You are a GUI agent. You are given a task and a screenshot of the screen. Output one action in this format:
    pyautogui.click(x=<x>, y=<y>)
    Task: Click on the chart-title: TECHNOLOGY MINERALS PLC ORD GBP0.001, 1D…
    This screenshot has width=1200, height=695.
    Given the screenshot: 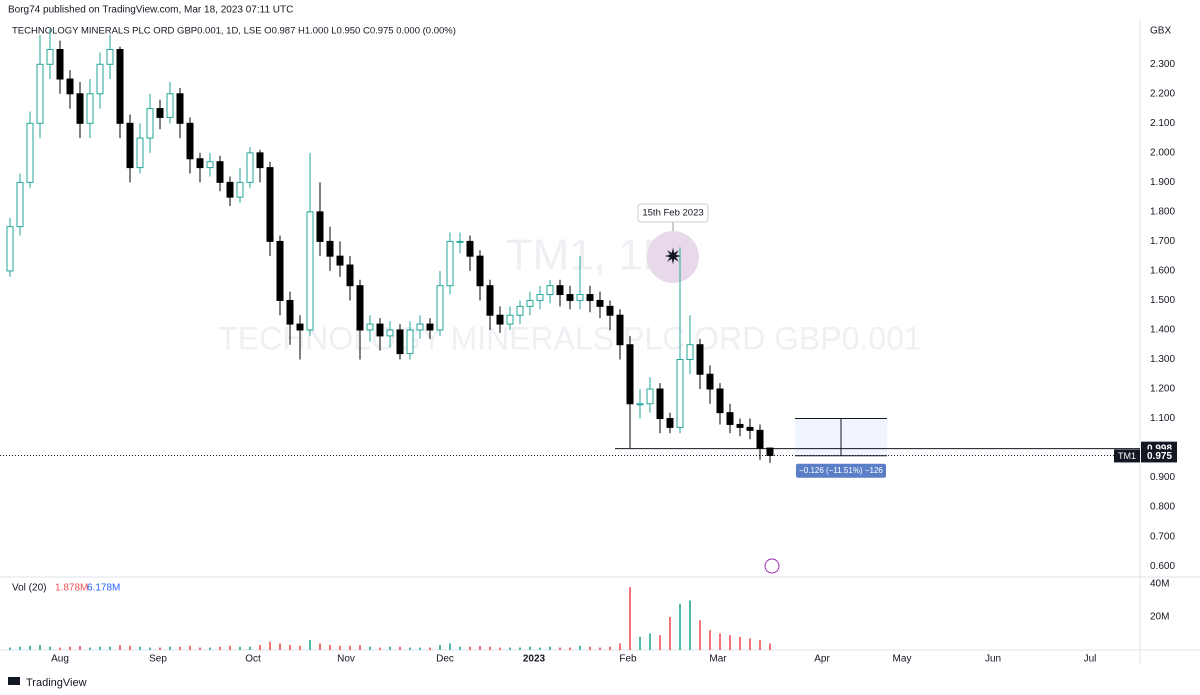 What is the action you would take?
    pyautogui.click(x=234, y=31)
    